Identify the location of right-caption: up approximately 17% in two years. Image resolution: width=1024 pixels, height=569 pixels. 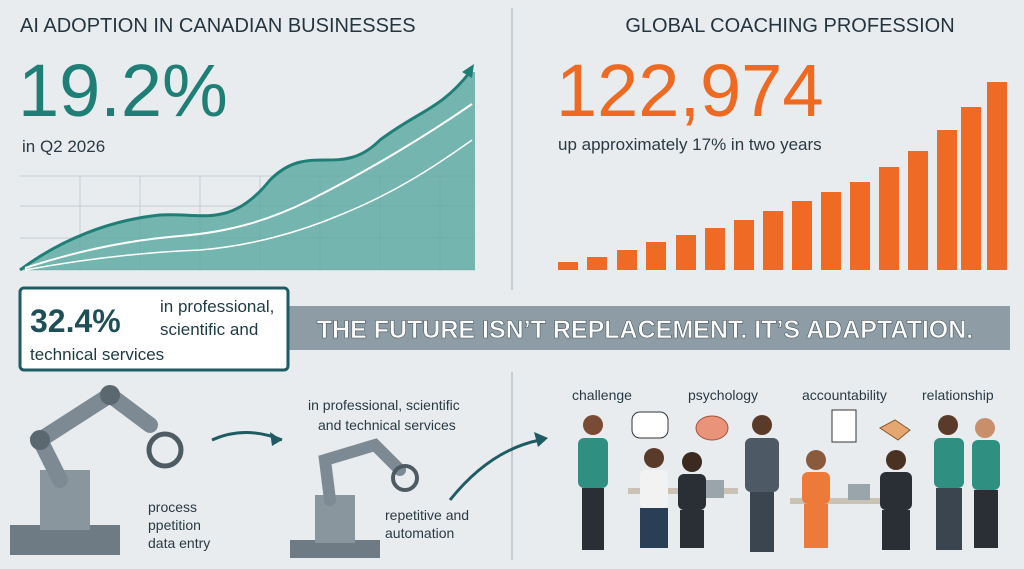
(690, 144).